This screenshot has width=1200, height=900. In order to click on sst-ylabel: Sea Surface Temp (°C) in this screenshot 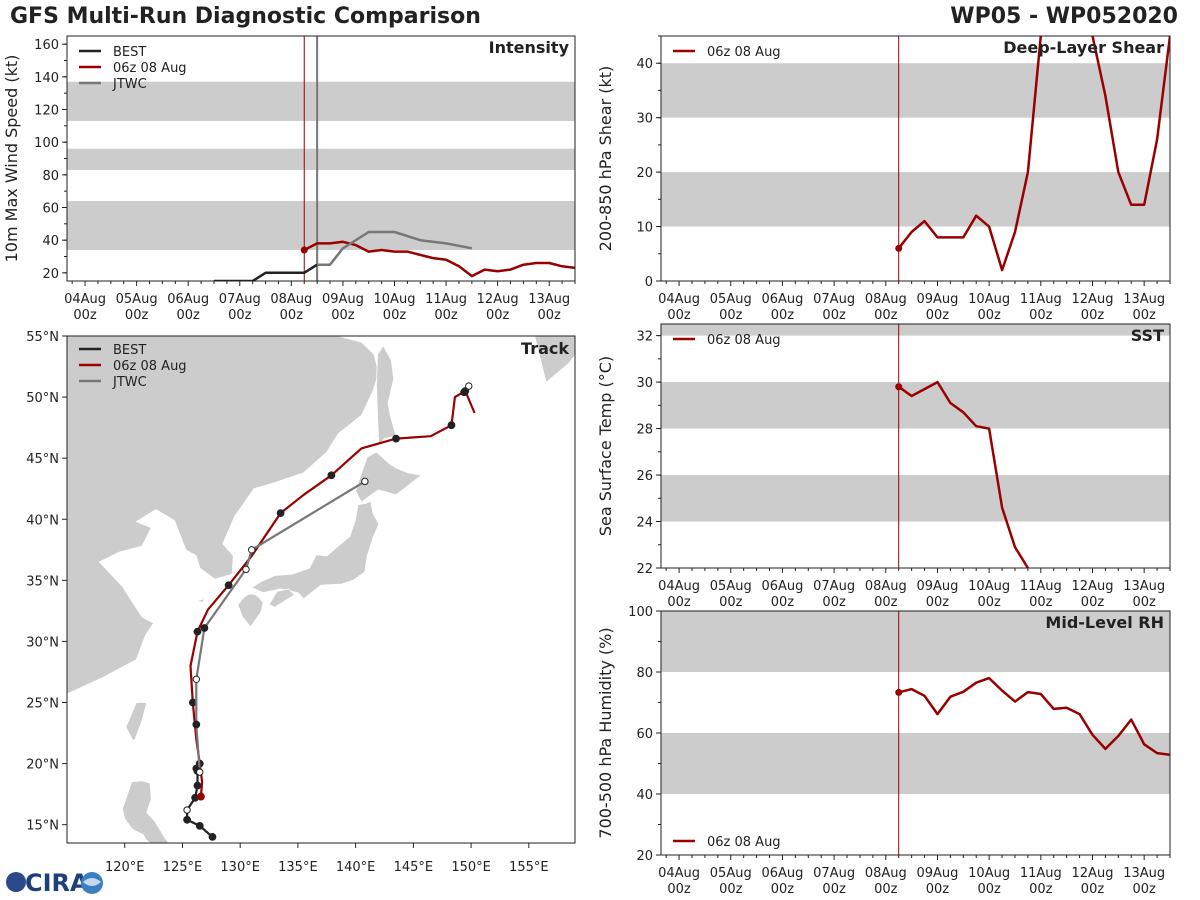, I will do `click(605, 446)`.